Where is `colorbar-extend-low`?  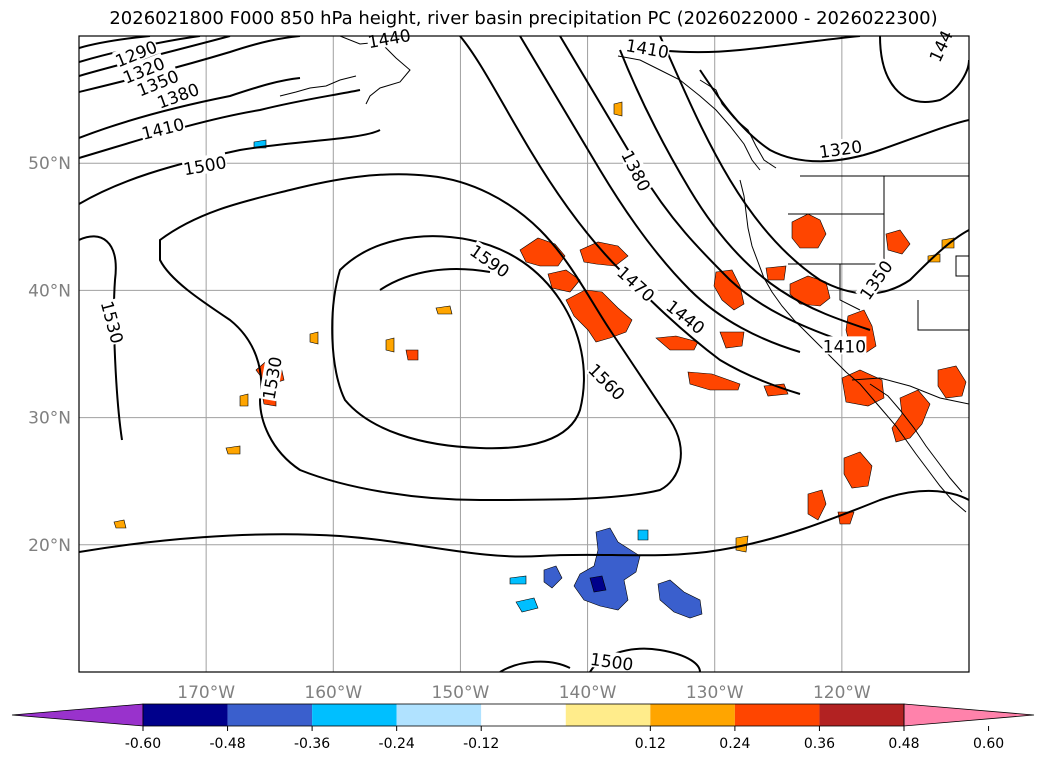 colorbar-extend-low is located at coordinates (77, 715).